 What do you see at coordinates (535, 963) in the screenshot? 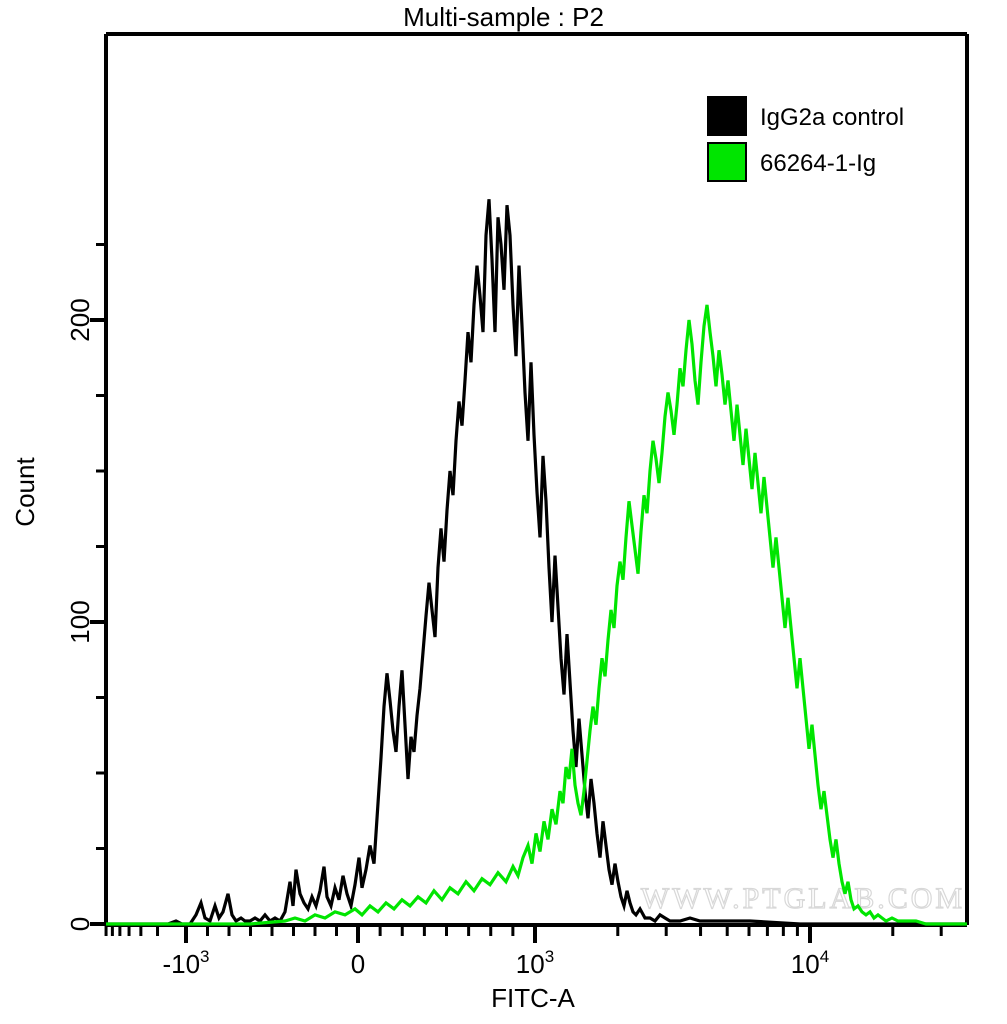
I see `x-axis-tick-label: 10³` at bounding box center [535, 963].